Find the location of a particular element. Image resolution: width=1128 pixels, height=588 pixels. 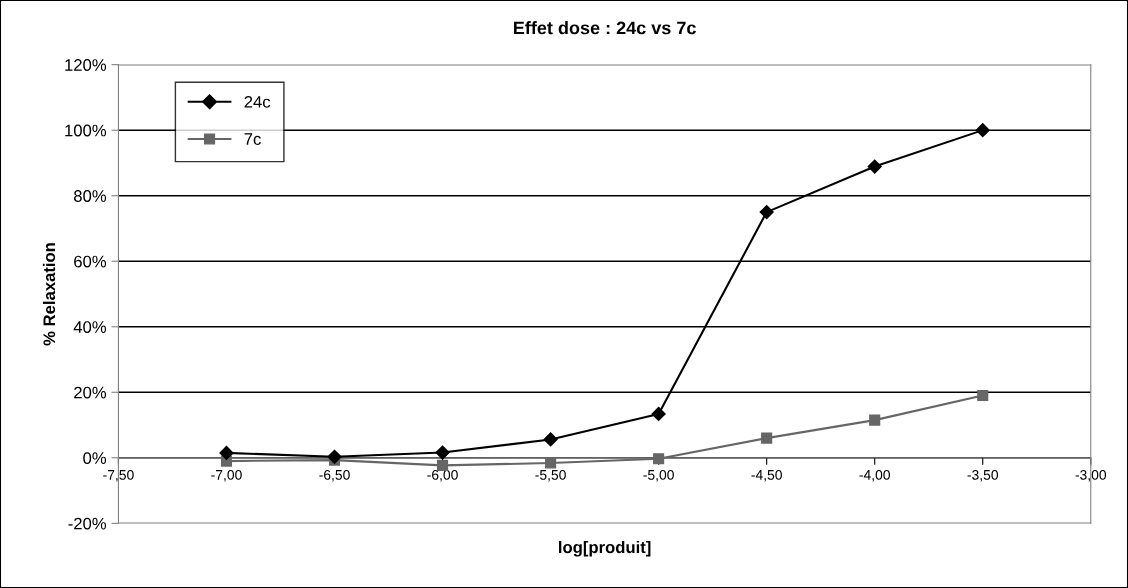

x-tick-label: -3,00 is located at coordinates (1091, 475).